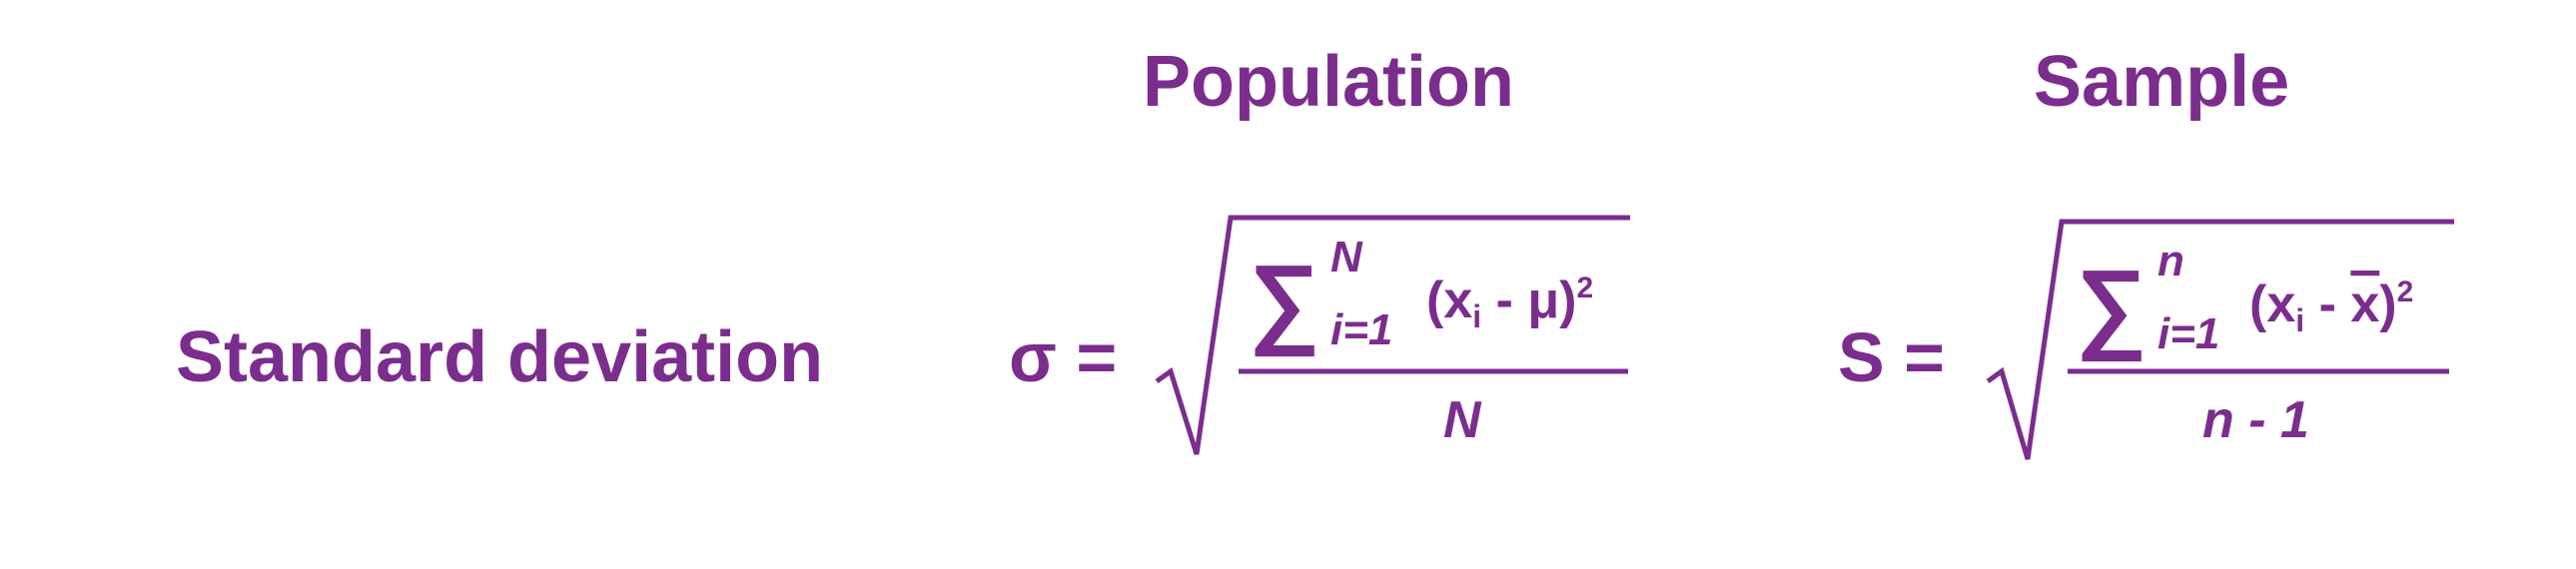 The height and width of the screenshot is (569, 2576). Describe the element at coordinates (1892, 357) in the screenshot. I see `sample-lhs: S =` at that location.